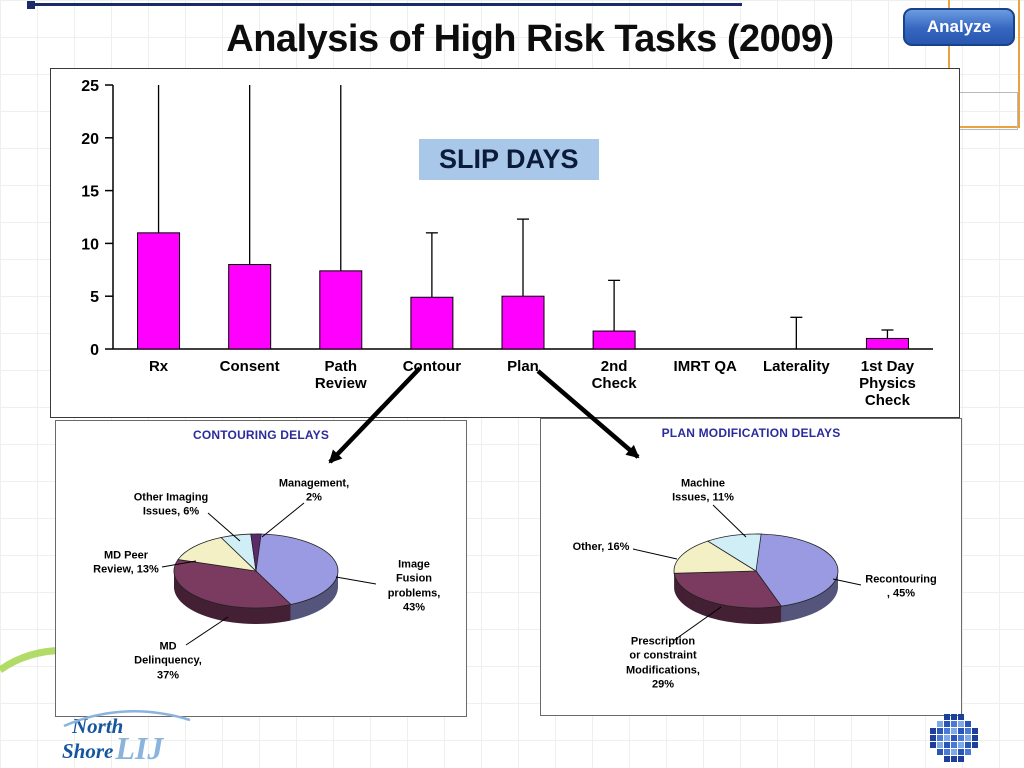  I want to click on pie-label-md-peer-review: MD Peer Review, 13%, so click(126, 562).